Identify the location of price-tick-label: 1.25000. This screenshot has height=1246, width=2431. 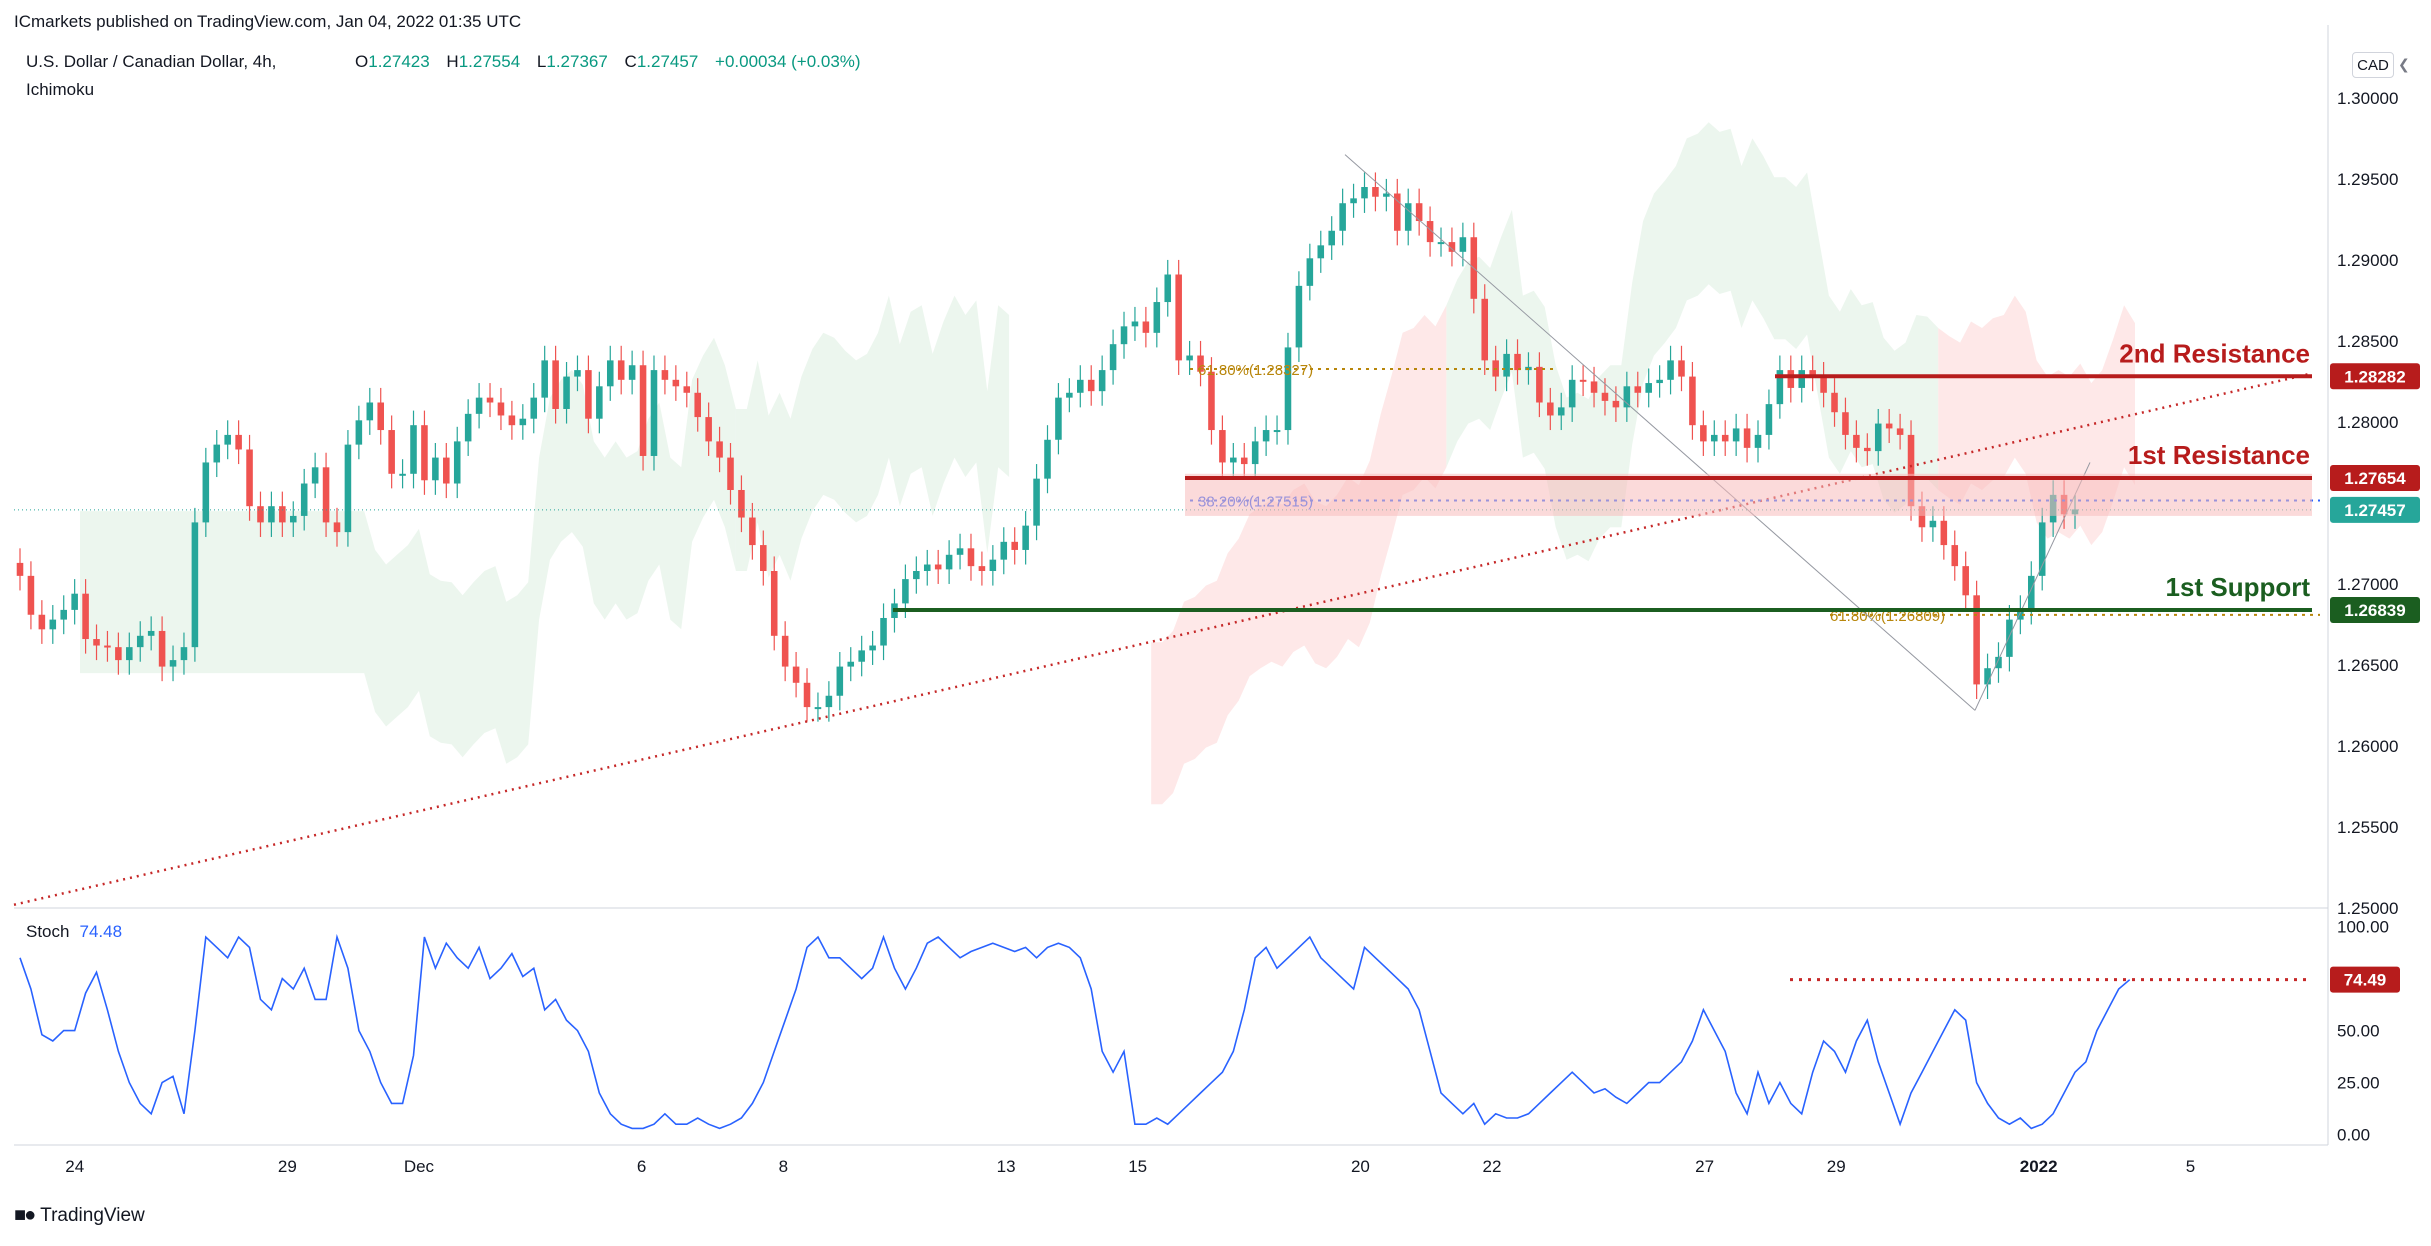
(2367, 908).